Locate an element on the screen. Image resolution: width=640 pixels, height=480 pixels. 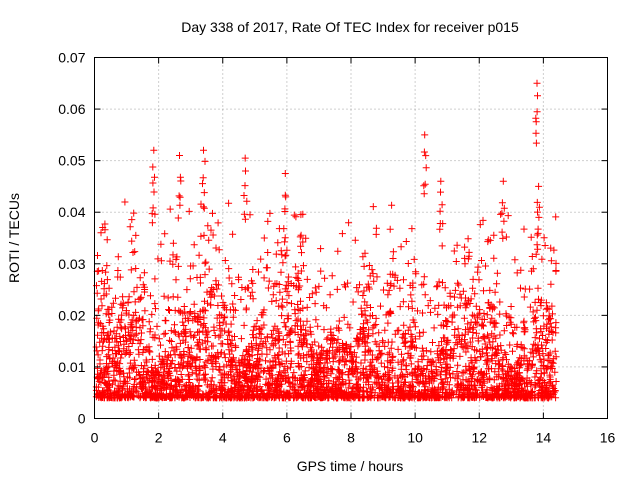
y-tick-label: 0.03 is located at coordinates (71, 264).